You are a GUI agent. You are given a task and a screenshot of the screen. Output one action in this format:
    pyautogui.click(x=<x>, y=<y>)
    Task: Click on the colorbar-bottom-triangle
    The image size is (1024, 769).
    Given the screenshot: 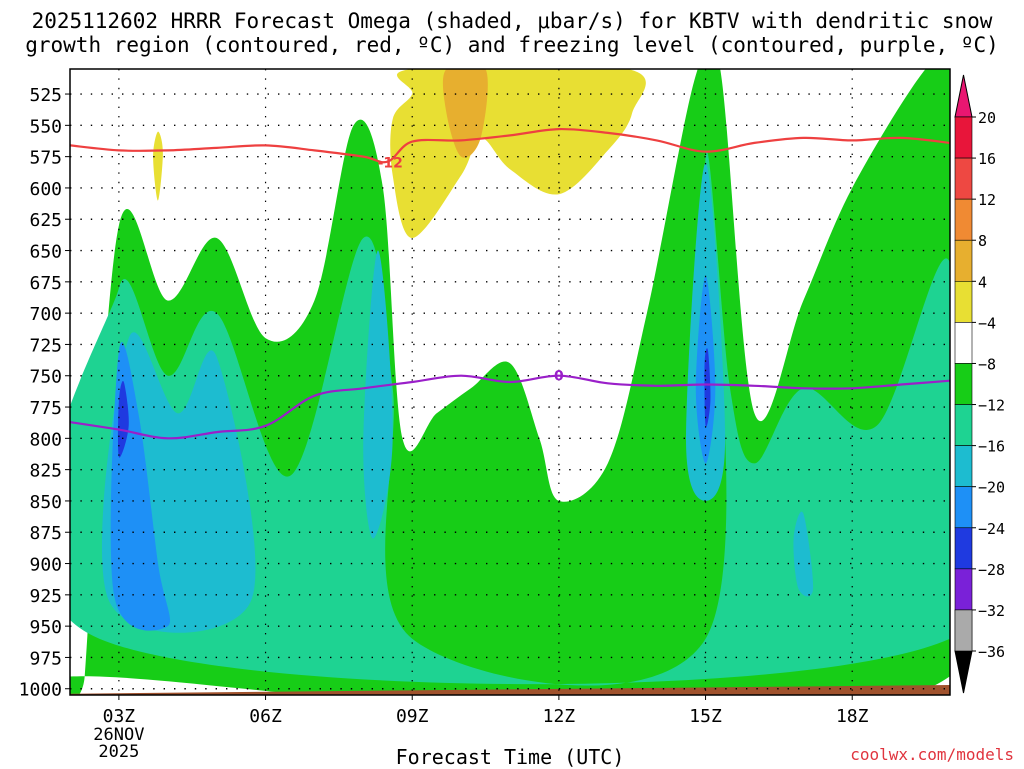 What is the action you would take?
    pyautogui.click(x=963, y=672)
    